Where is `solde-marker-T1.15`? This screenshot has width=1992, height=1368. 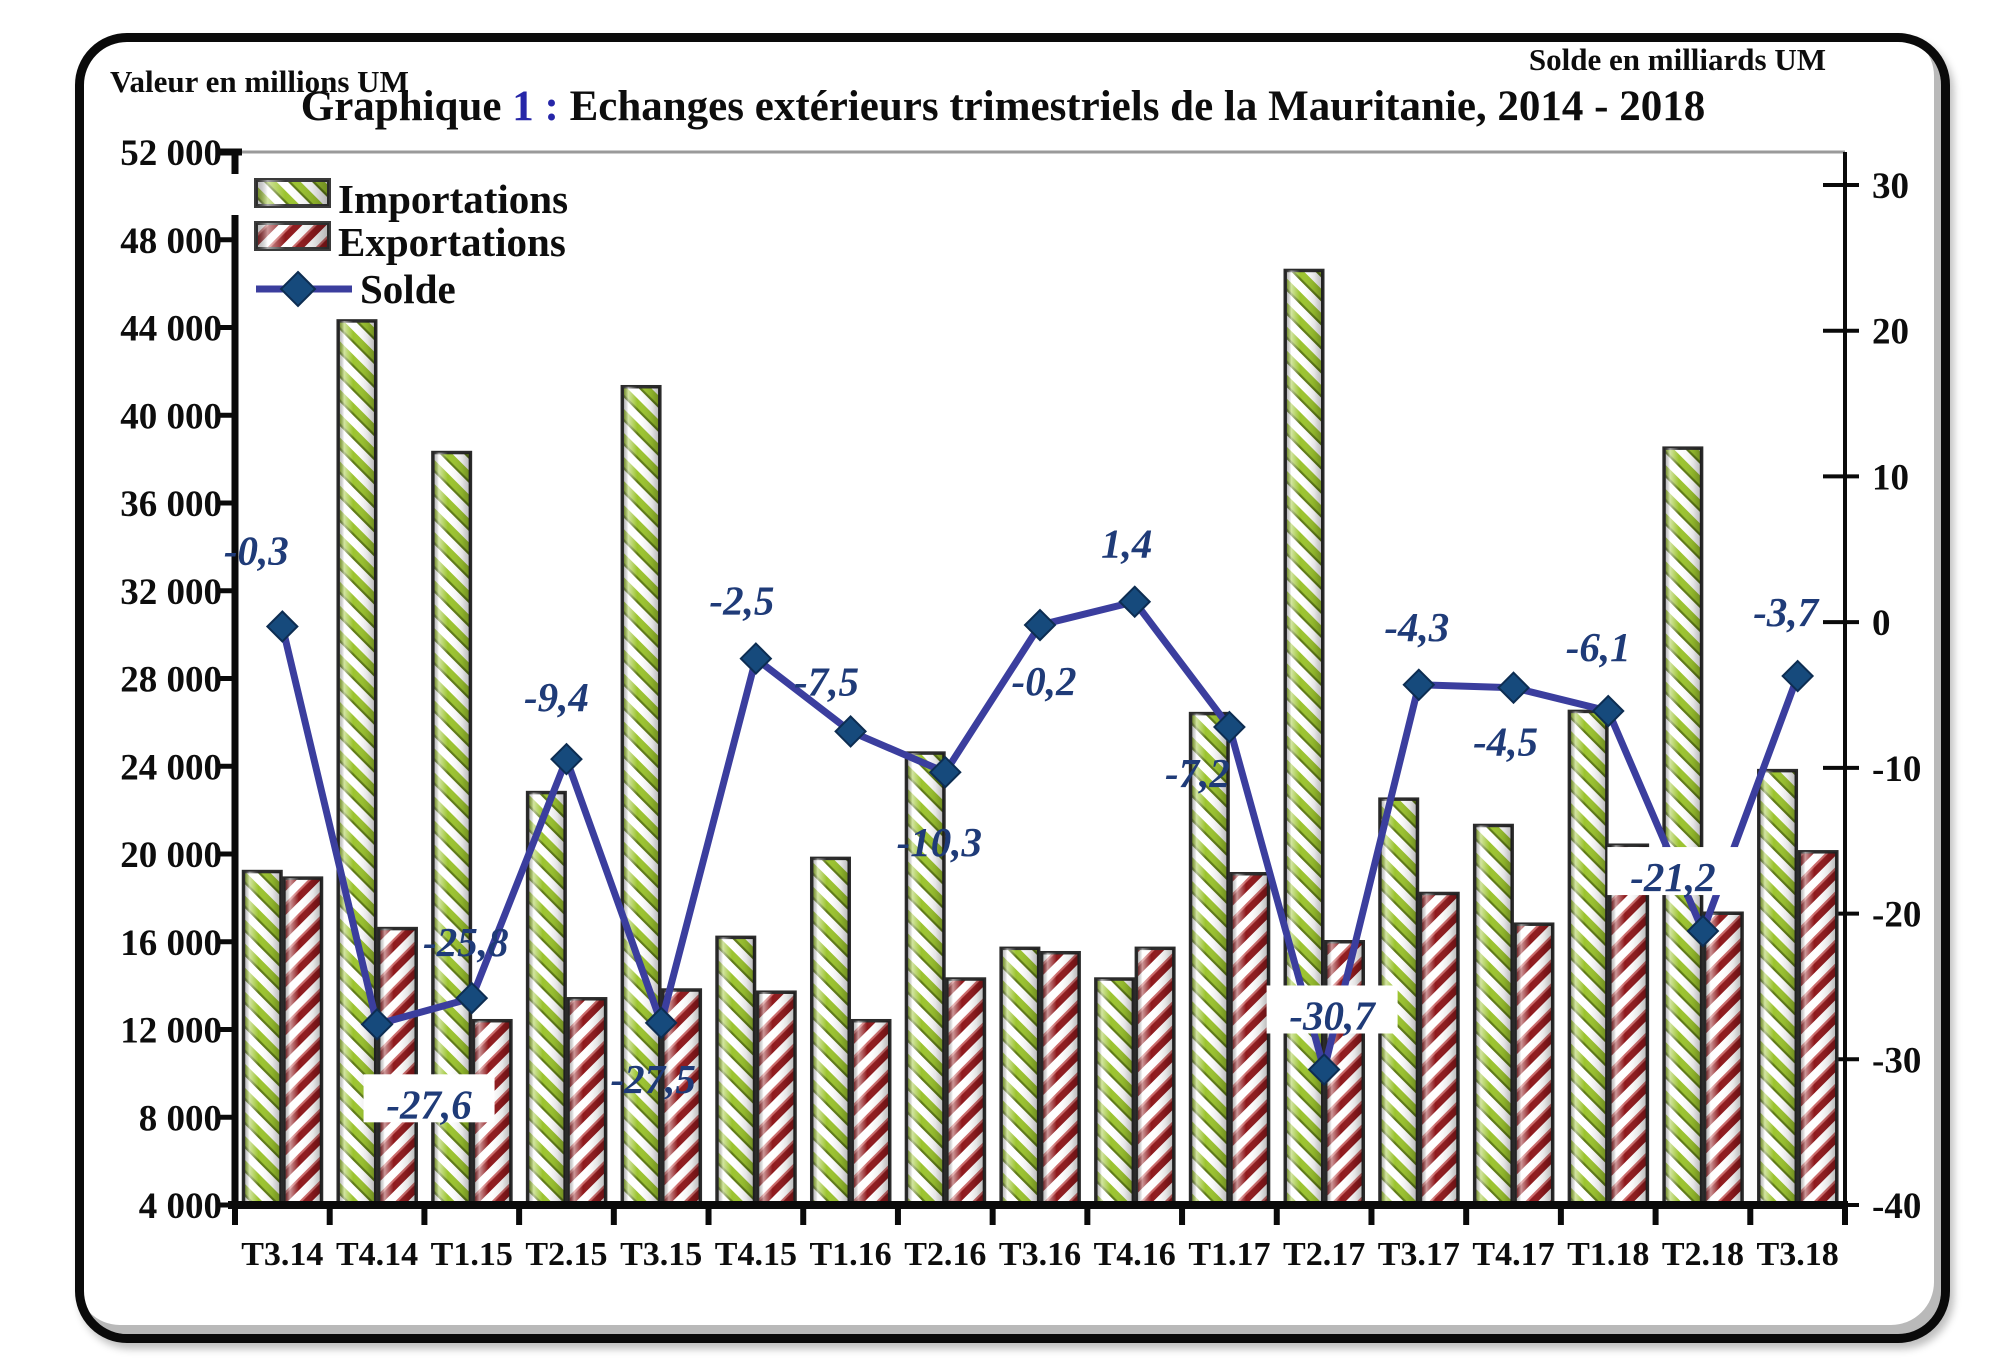
solde-marker-T1.15 is located at coordinates (472, 998).